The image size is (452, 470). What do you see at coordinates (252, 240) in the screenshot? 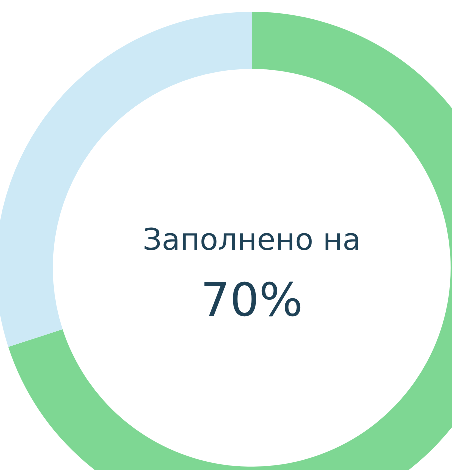
I see `text: Заполнено на` at bounding box center [252, 240].